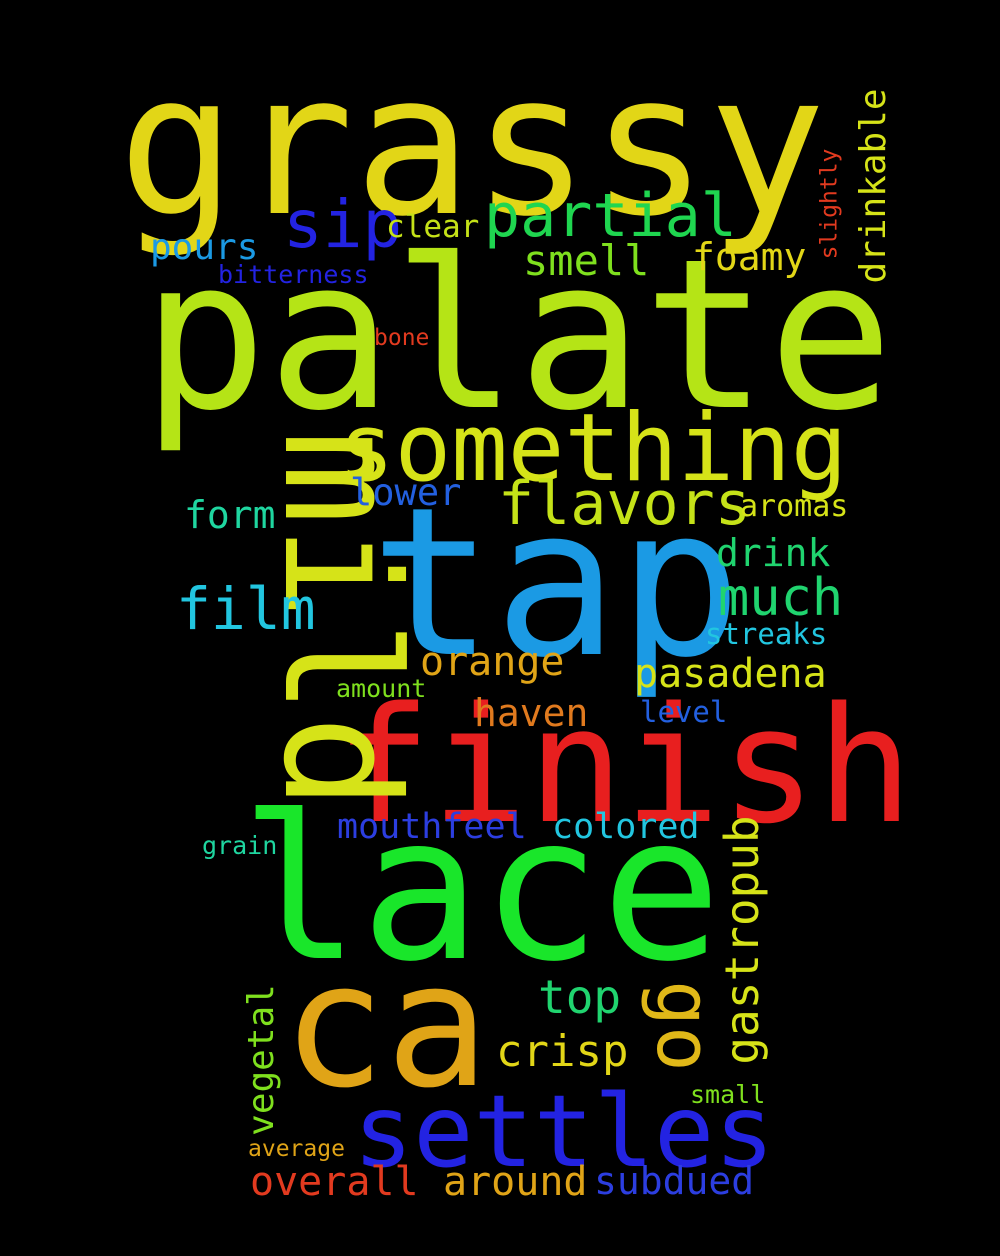 Image resolution: width=1000 pixels, height=1256 pixels. Describe the element at coordinates (674, 1181) in the screenshot. I see `word: subdued` at that location.